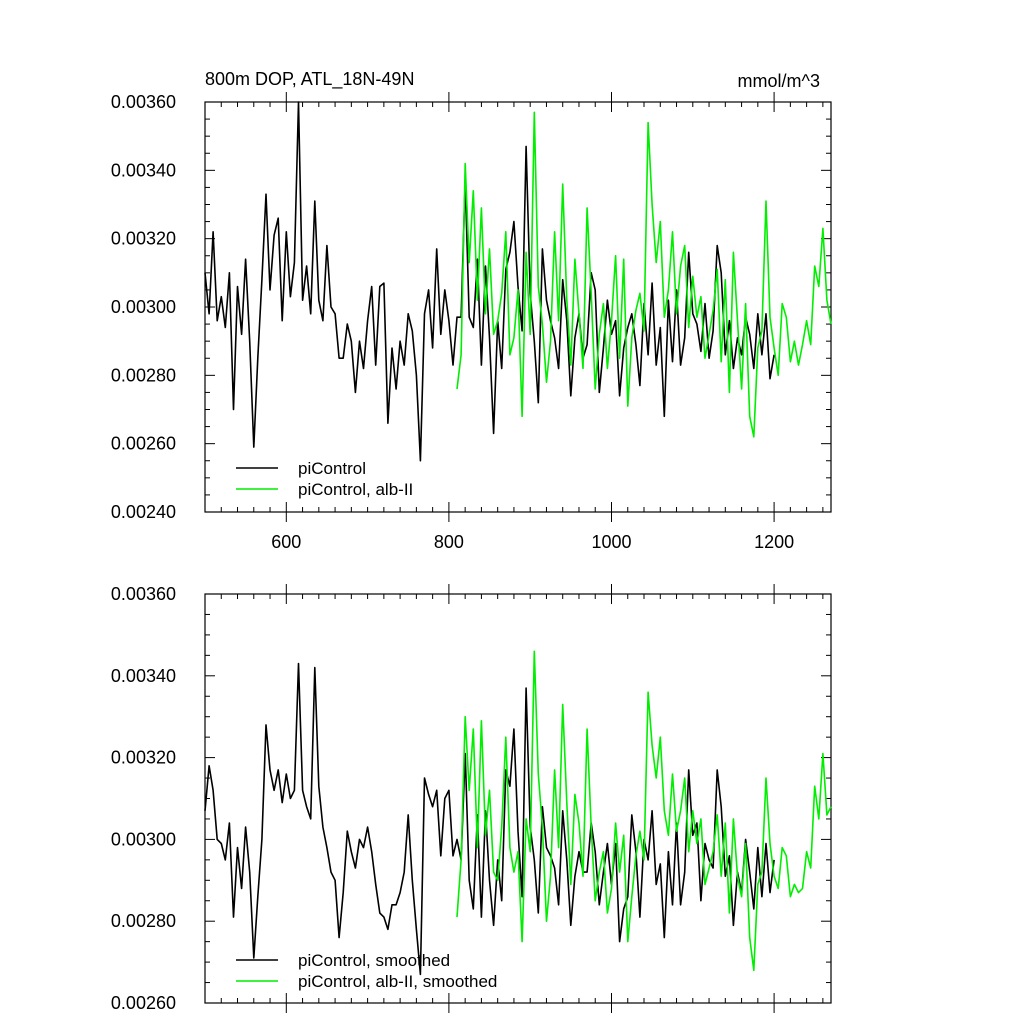 This screenshot has width=1024, height=1024. Describe the element at coordinates (779, 81) in the screenshot. I see `units-label: mmol/m^3` at that location.